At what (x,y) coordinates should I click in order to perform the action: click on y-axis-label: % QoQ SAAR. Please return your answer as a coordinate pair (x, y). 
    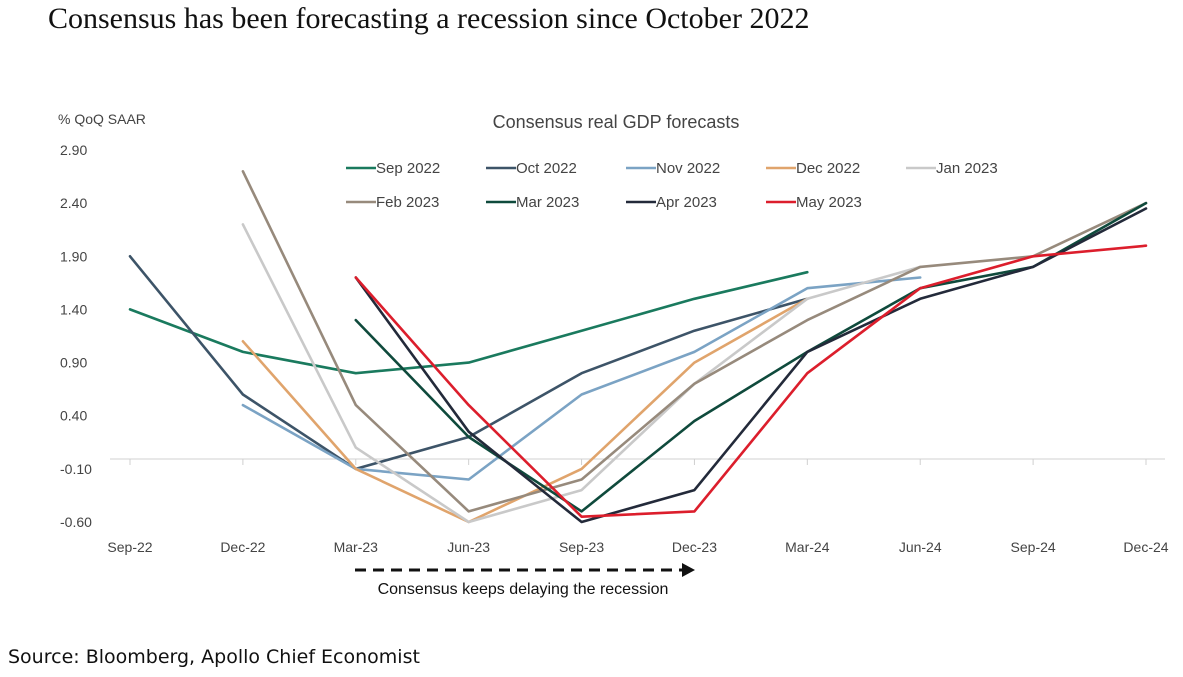
    Looking at the image, I should click on (102, 119).